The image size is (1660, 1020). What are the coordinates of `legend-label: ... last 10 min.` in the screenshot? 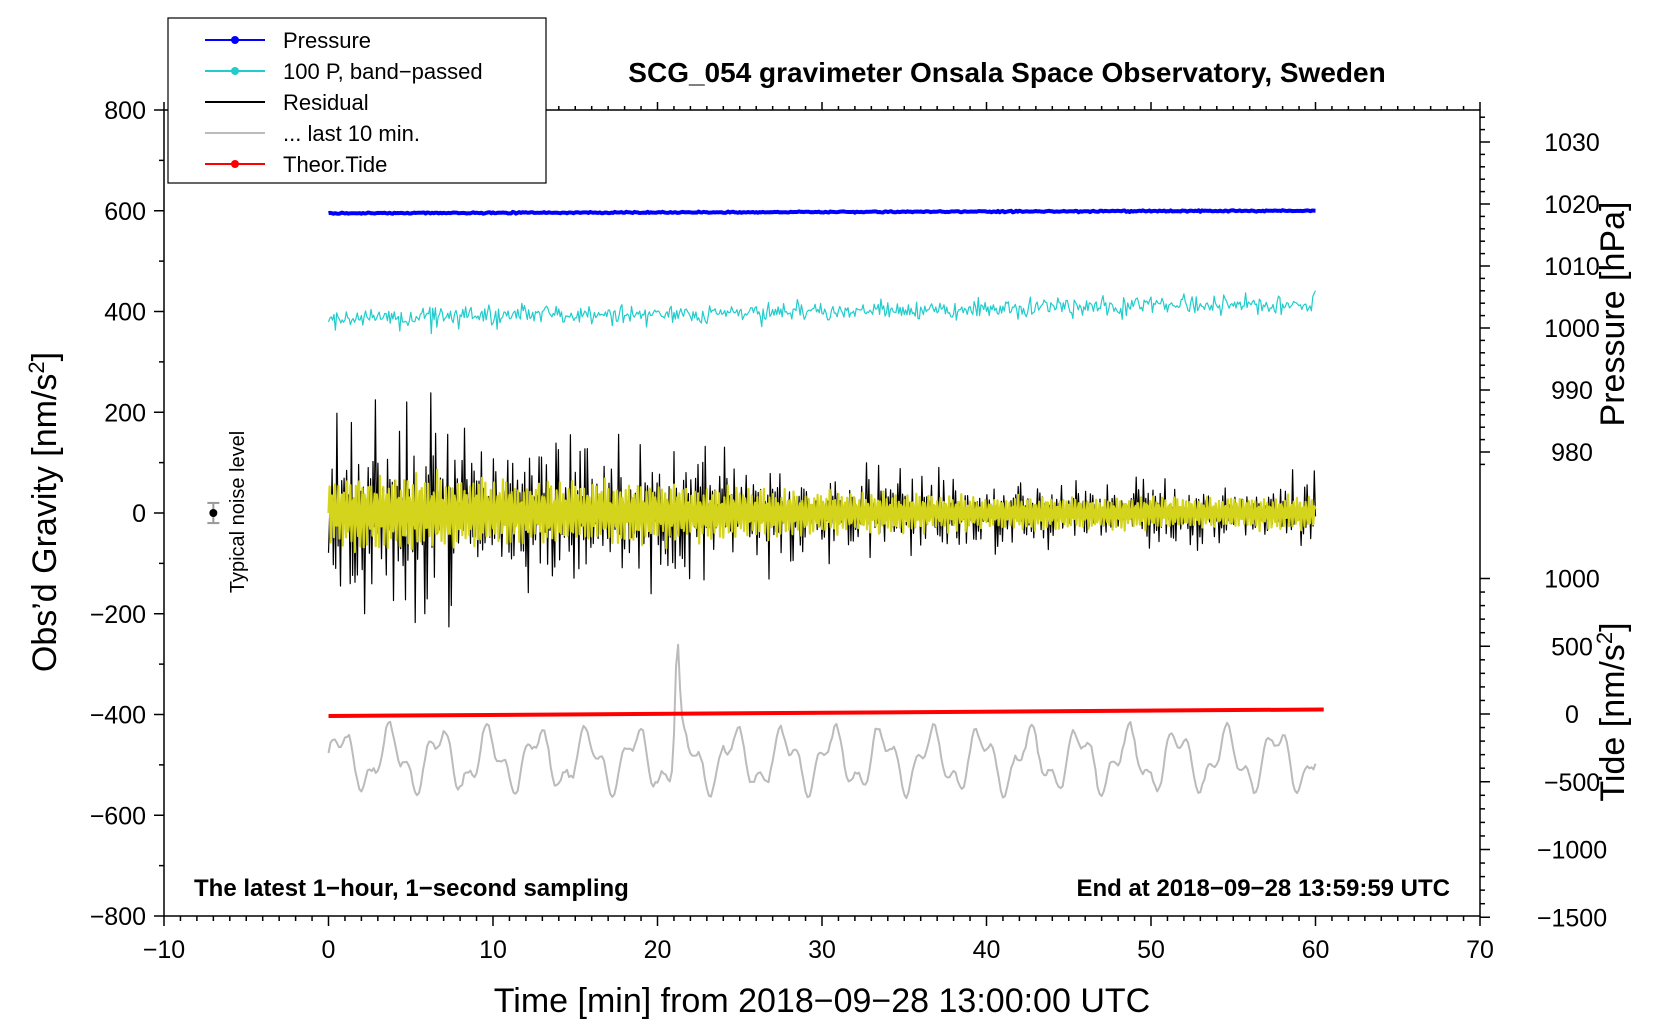 It's located at (351, 133).